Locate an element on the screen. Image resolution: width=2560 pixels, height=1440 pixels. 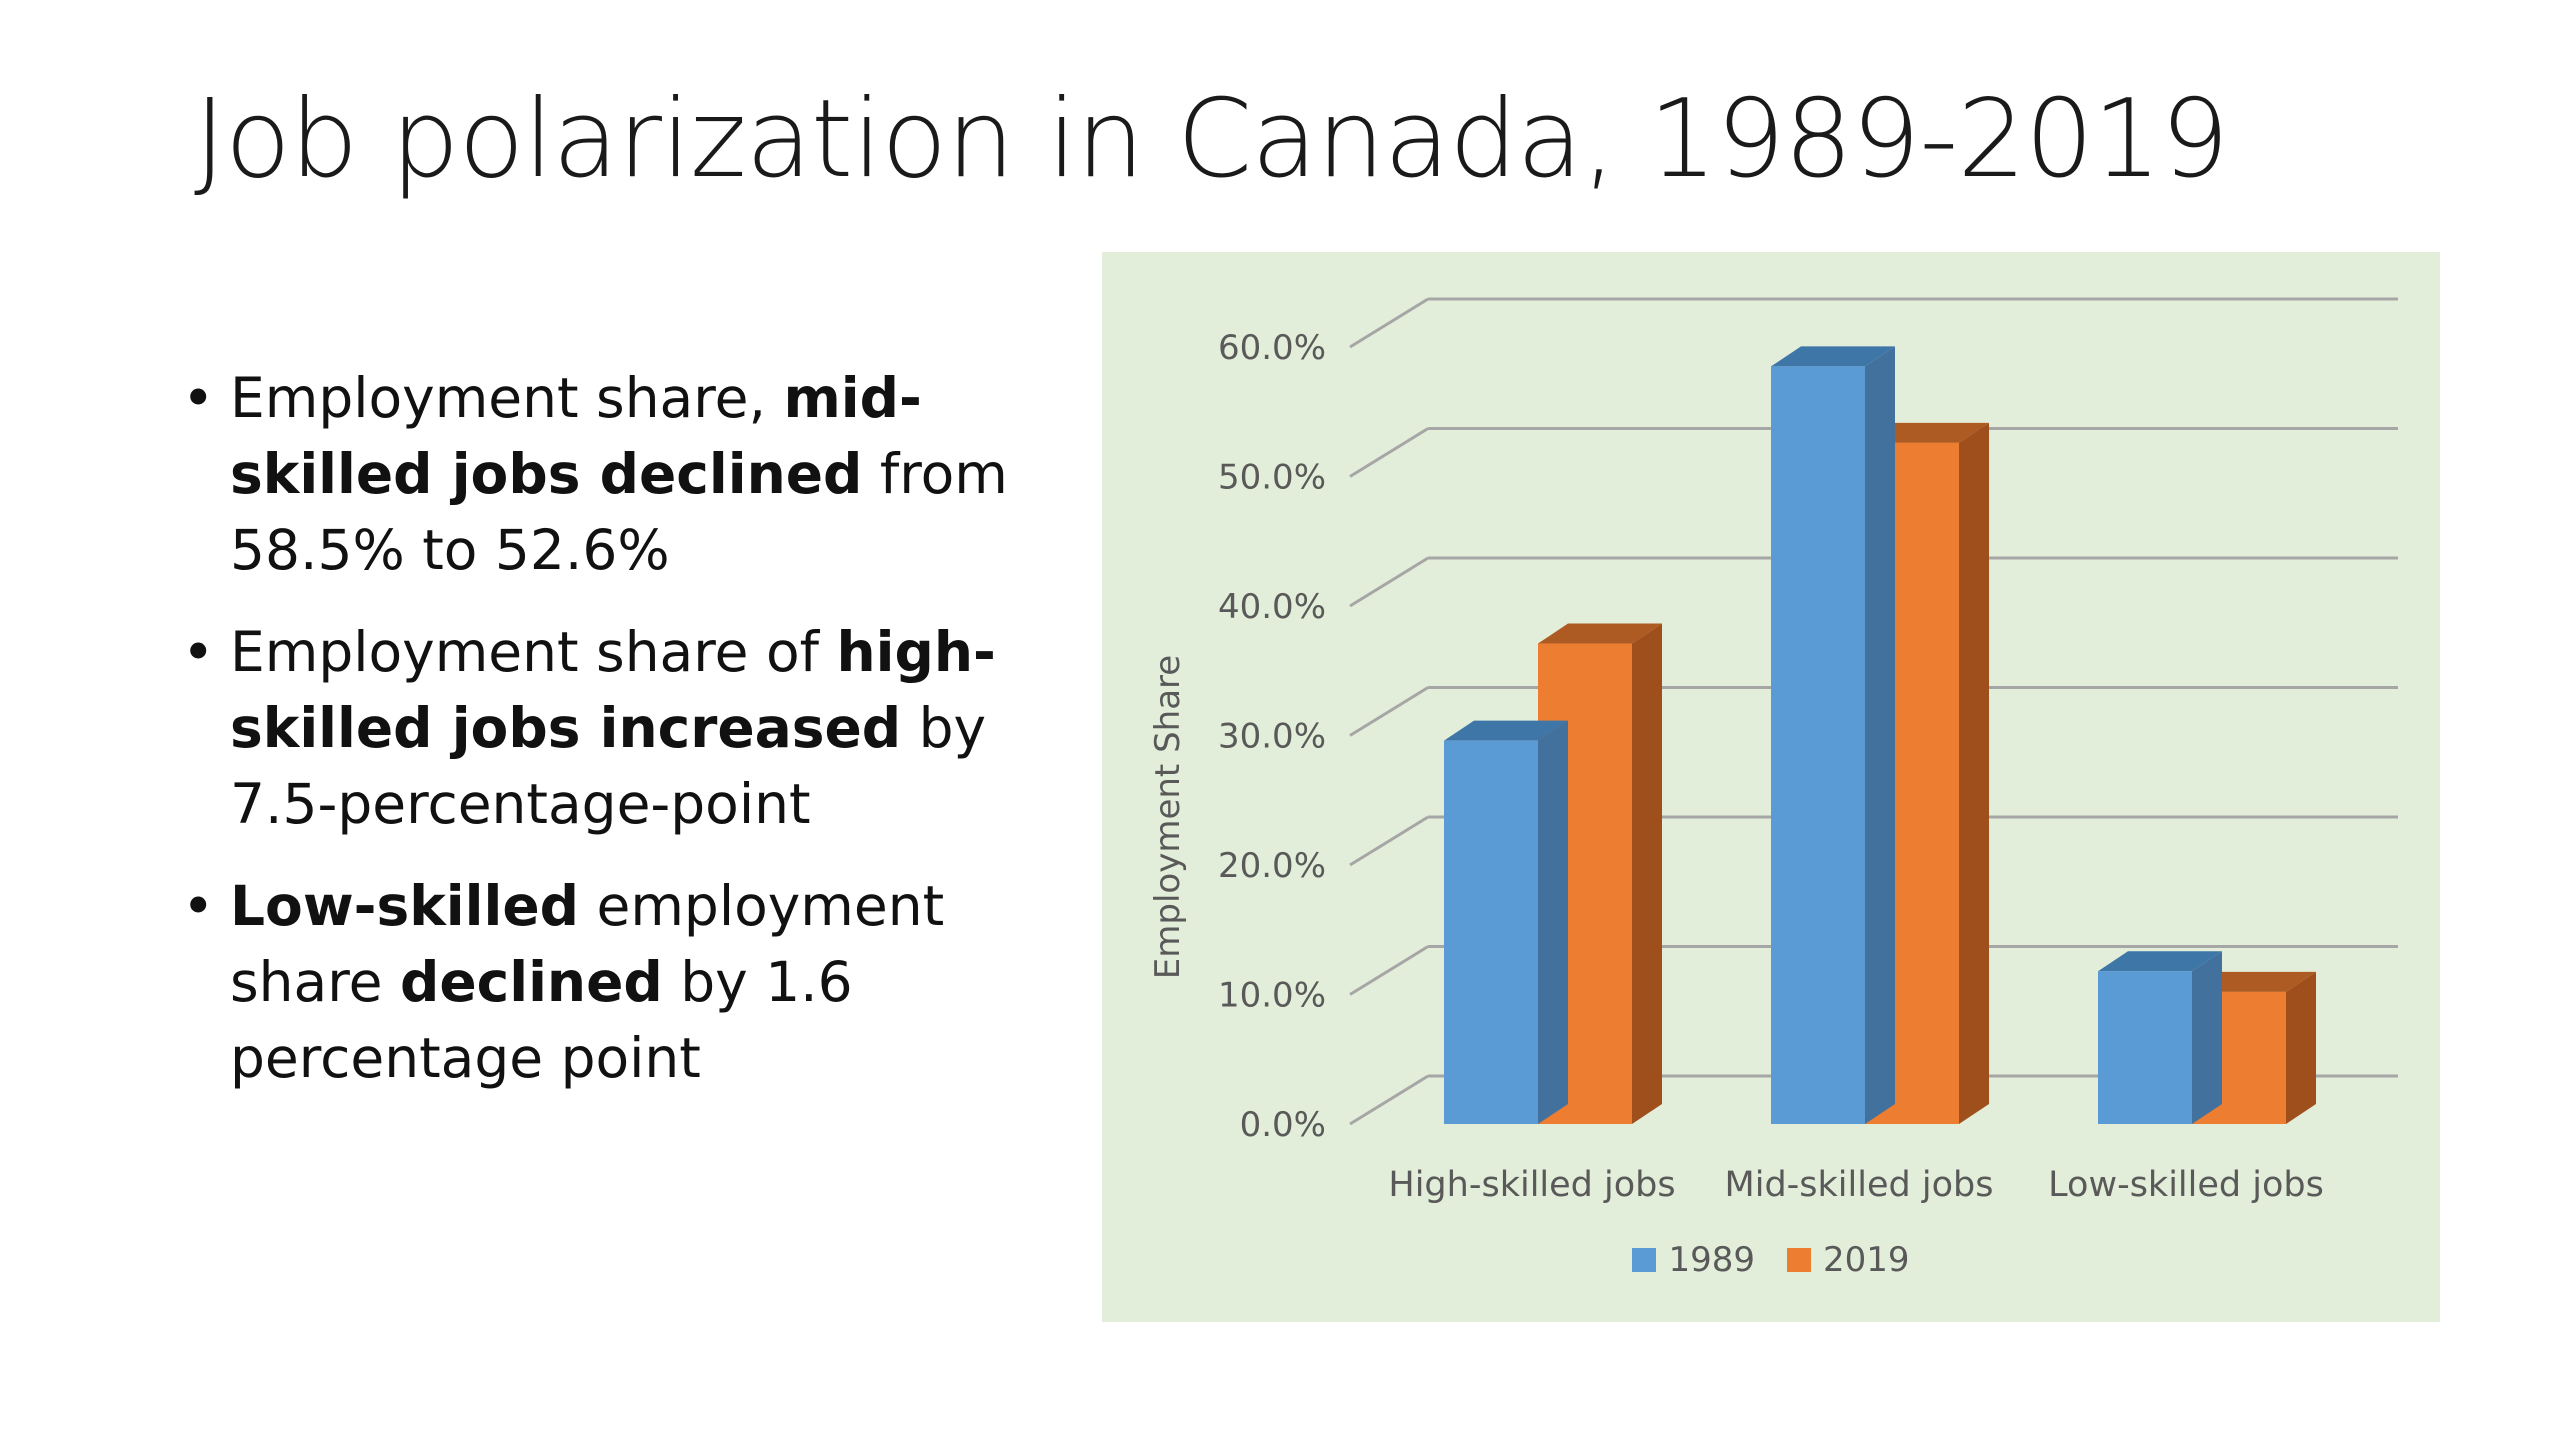
bullet-emphasis: high-skilled jobs increased is located at coordinates (613, 690).